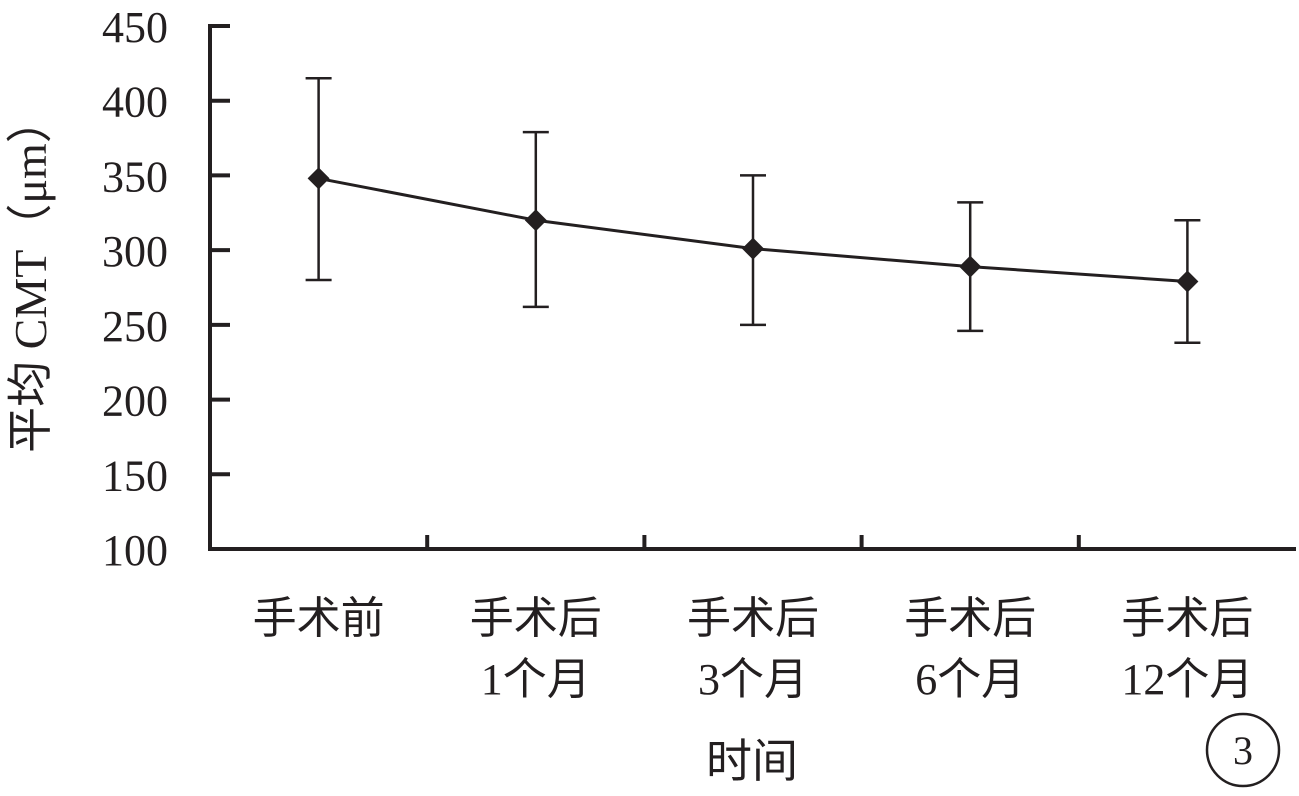 This screenshot has height=796, width=1299. What do you see at coordinates (1187, 679) in the screenshot?
I see `x-category-label: 12个月` at bounding box center [1187, 679].